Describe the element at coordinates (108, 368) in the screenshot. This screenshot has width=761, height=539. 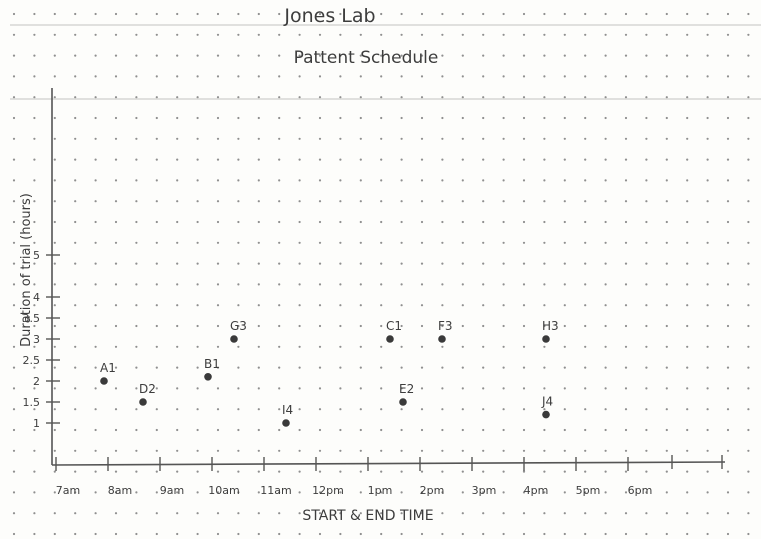
I see `data-point-label: A1` at that location.